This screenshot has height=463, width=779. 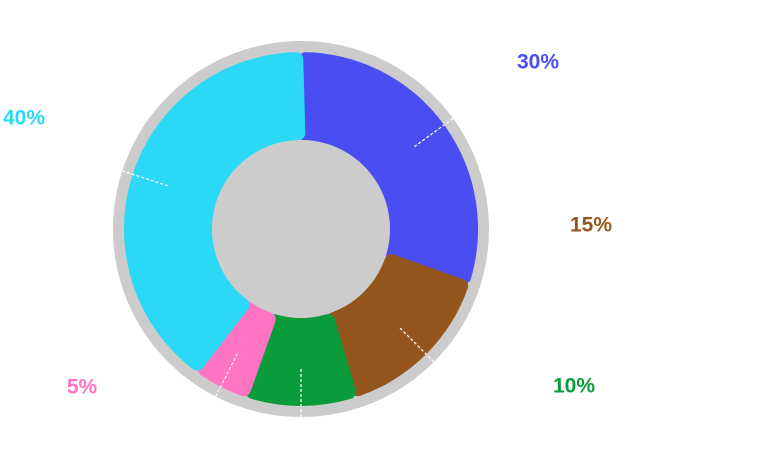 What do you see at coordinates (24, 118) in the screenshot?
I see `slice-percent-label: 40%` at bounding box center [24, 118].